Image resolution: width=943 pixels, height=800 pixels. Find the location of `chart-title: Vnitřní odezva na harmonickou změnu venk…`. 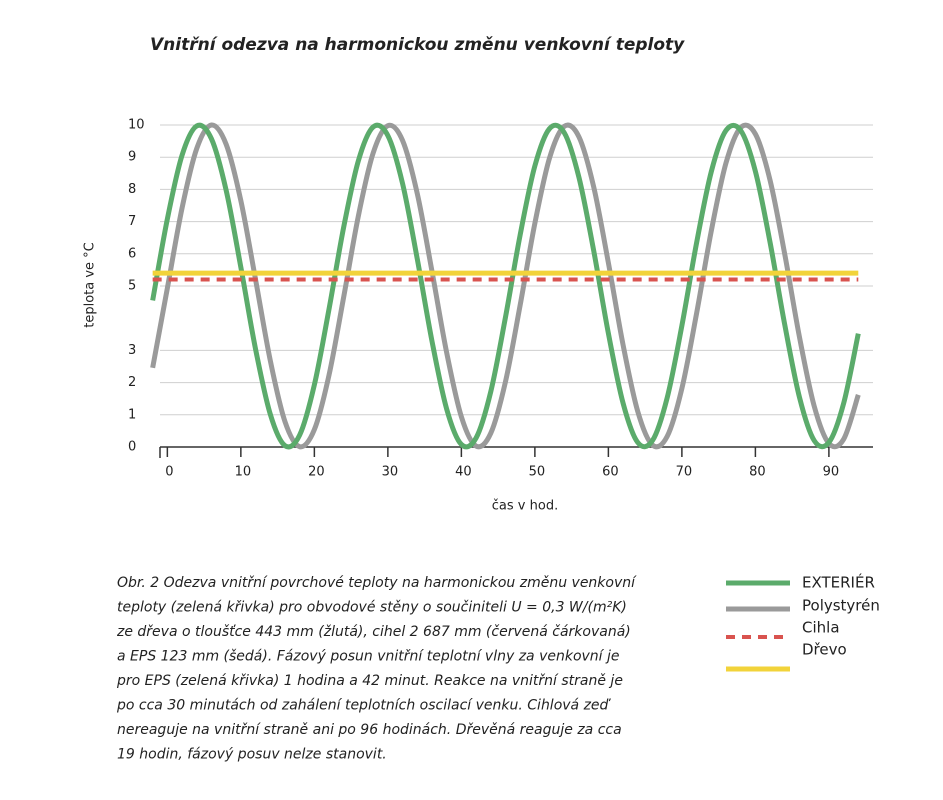

chart-title: Vnitřní odezva na harmonickou změnu venk… is located at coordinates (417, 45).